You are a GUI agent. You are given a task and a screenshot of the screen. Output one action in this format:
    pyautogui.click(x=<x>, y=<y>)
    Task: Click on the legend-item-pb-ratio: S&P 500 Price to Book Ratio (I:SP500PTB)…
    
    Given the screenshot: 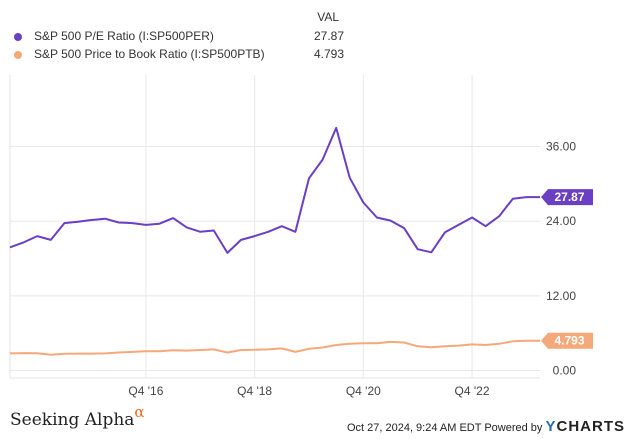 What is the action you would take?
    pyautogui.click(x=179, y=55)
    